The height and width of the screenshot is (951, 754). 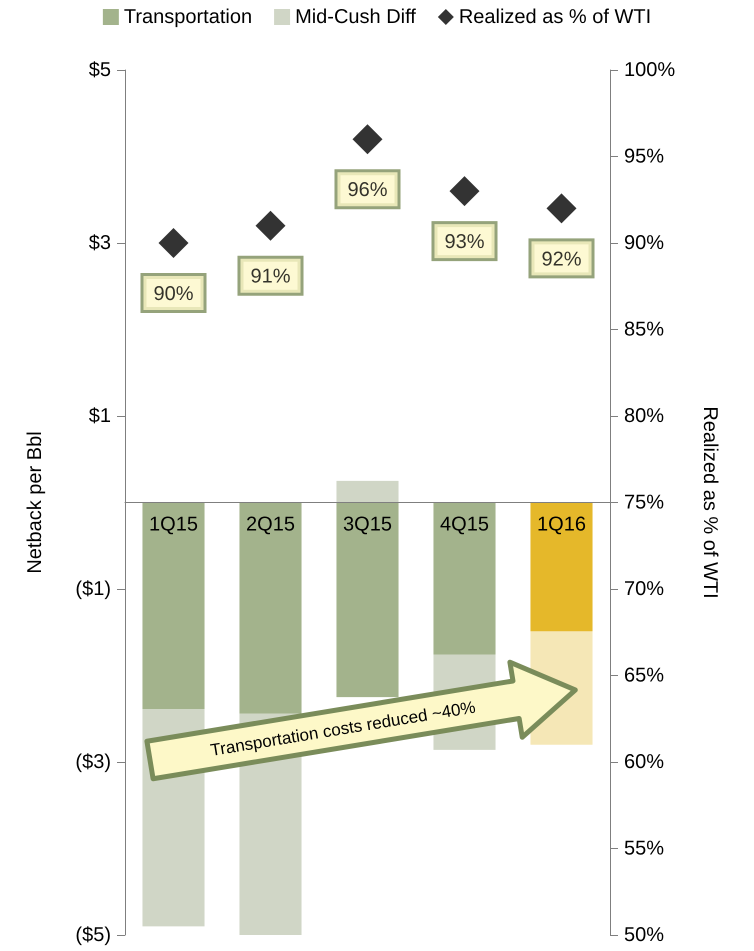 What do you see at coordinates (35, 502) in the screenshot?
I see `y-axis-title: Netback per Bbl` at bounding box center [35, 502].